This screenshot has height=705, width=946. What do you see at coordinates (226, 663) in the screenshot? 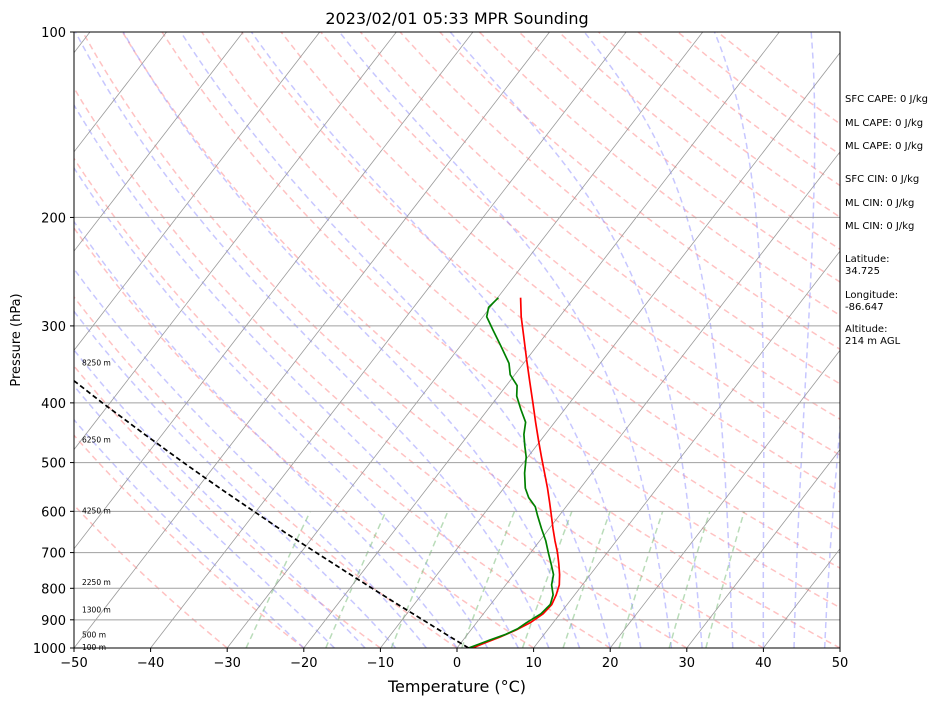
I see `x-tick-label: −30` at bounding box center [226, 663].